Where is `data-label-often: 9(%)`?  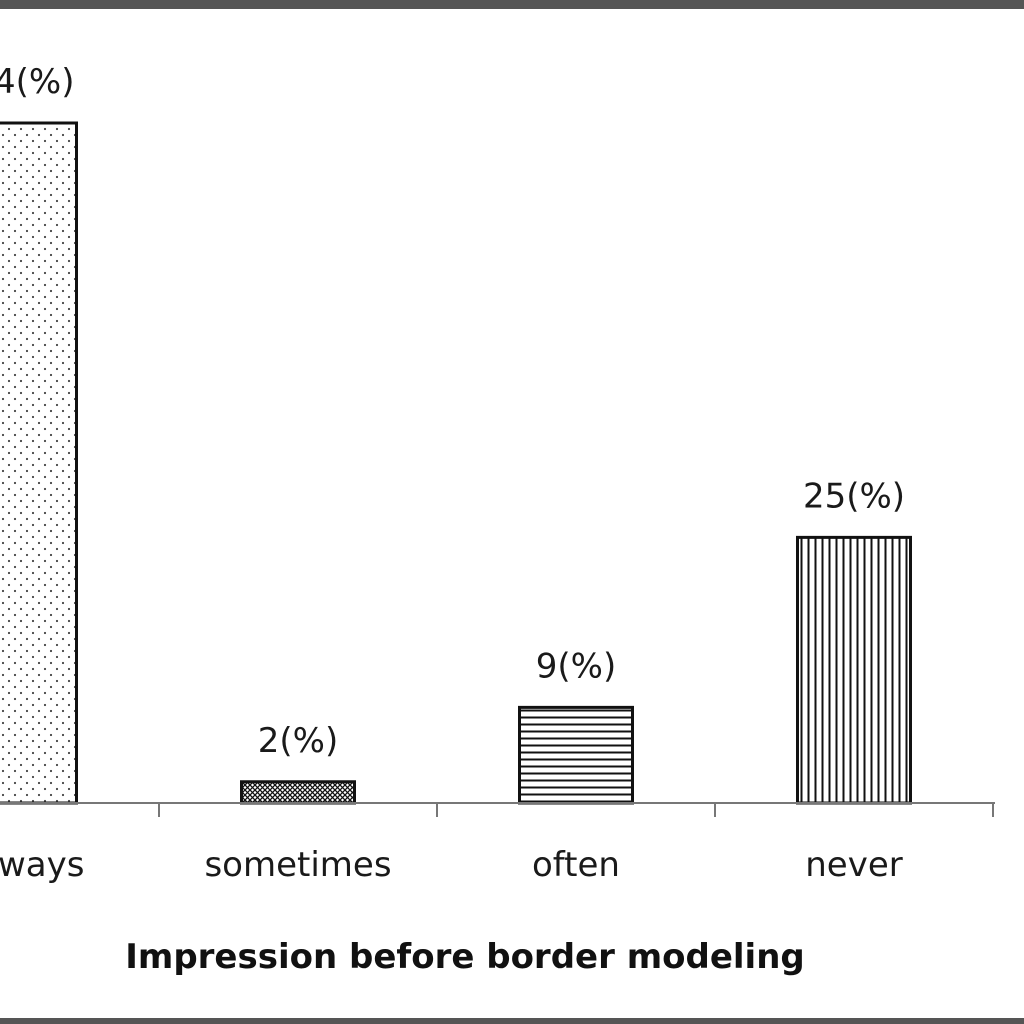
data-label-often: 9(%) is located at coordinates (576, 666).